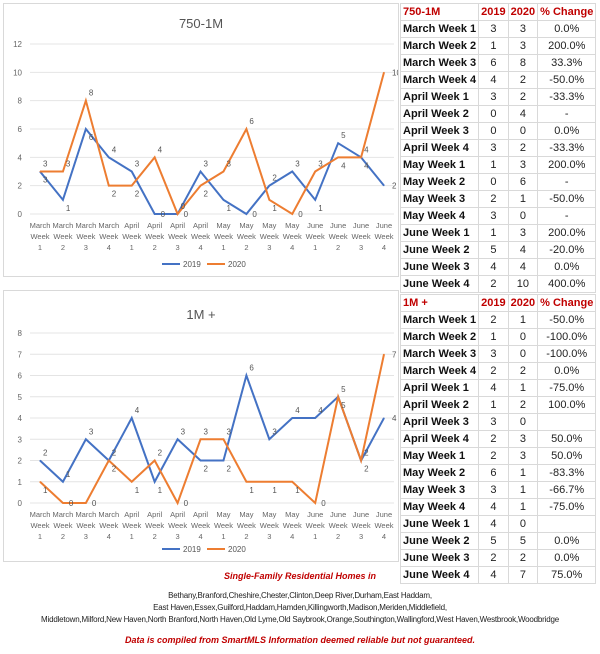  Describe the element at coordinates (439, 29) in the screenshot. I see `row-label: March Week 1` at that location.